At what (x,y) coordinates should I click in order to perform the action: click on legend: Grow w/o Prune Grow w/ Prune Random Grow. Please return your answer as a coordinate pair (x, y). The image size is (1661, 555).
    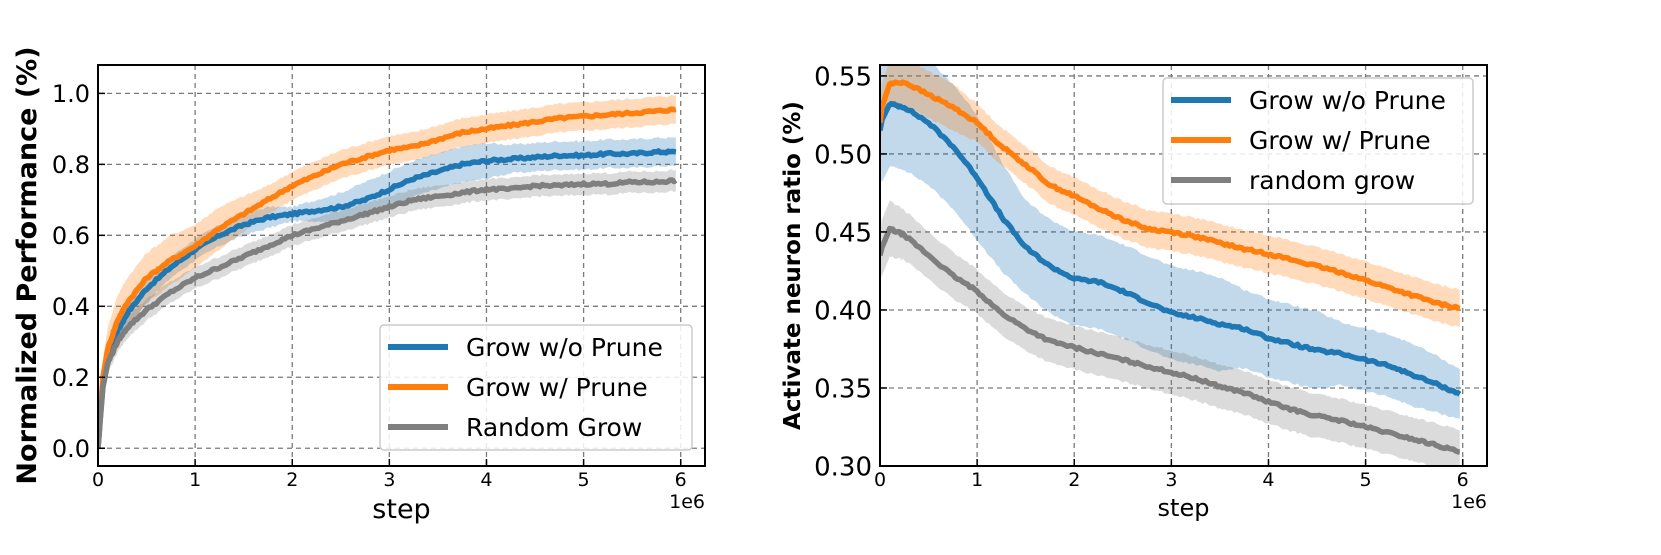
    Looking at the image, I should click on (536, 387).